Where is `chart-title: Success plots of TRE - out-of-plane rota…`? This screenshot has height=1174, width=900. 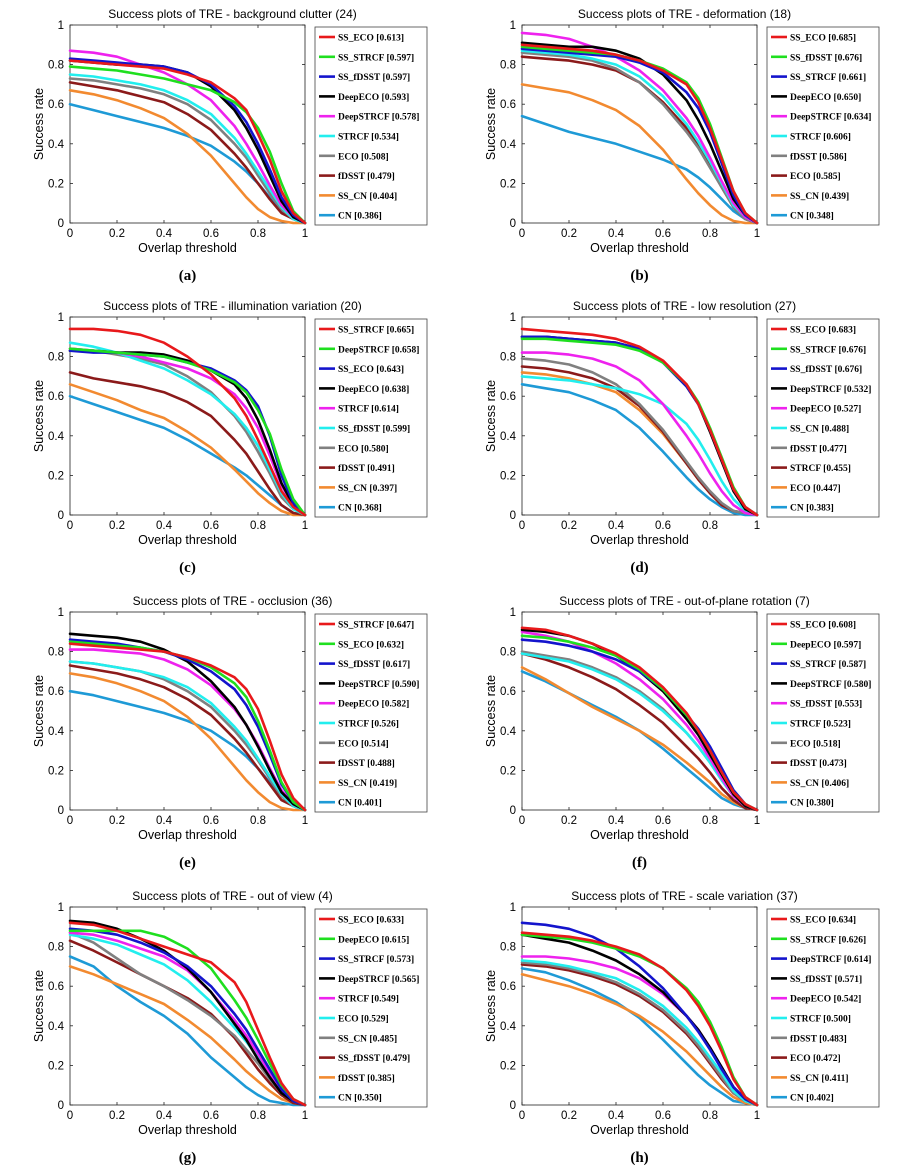
chart-title: Success plots of TRE - out-of-plane rota… is located at coordinates (684, 601).